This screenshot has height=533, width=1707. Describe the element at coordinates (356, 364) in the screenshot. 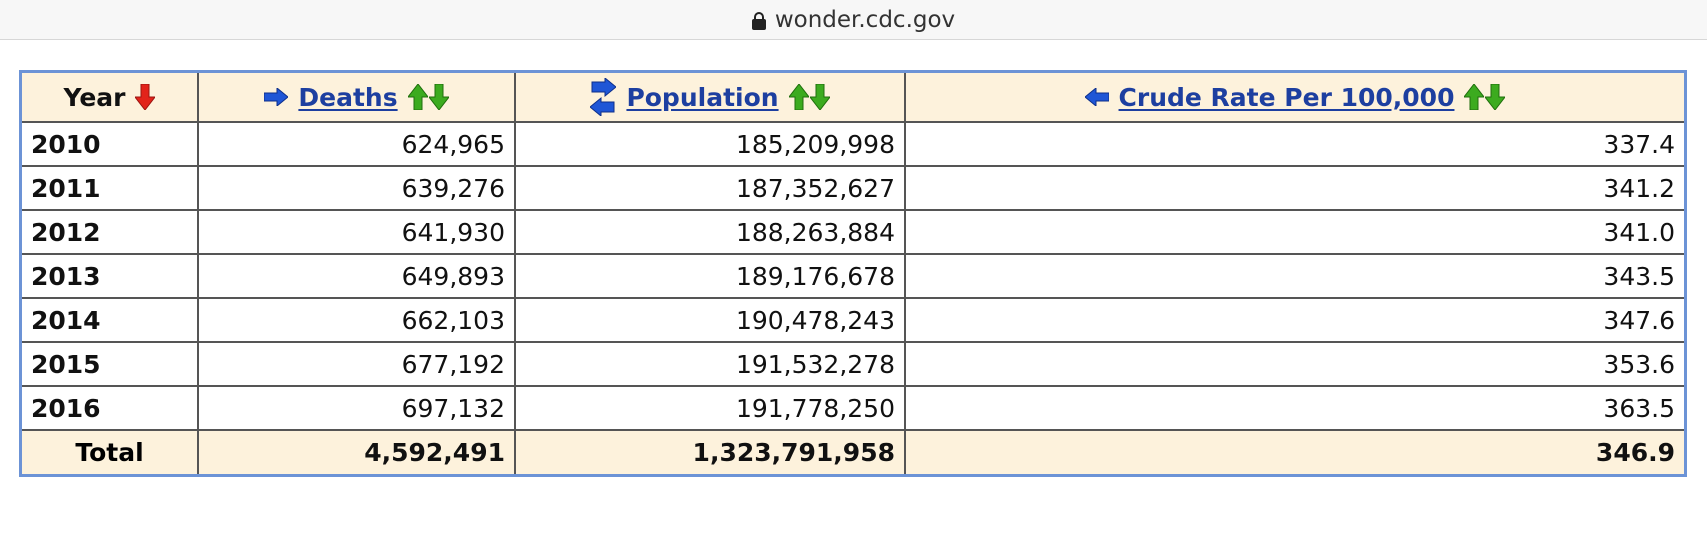

I see `deaths-cell: 677,192` at that location.